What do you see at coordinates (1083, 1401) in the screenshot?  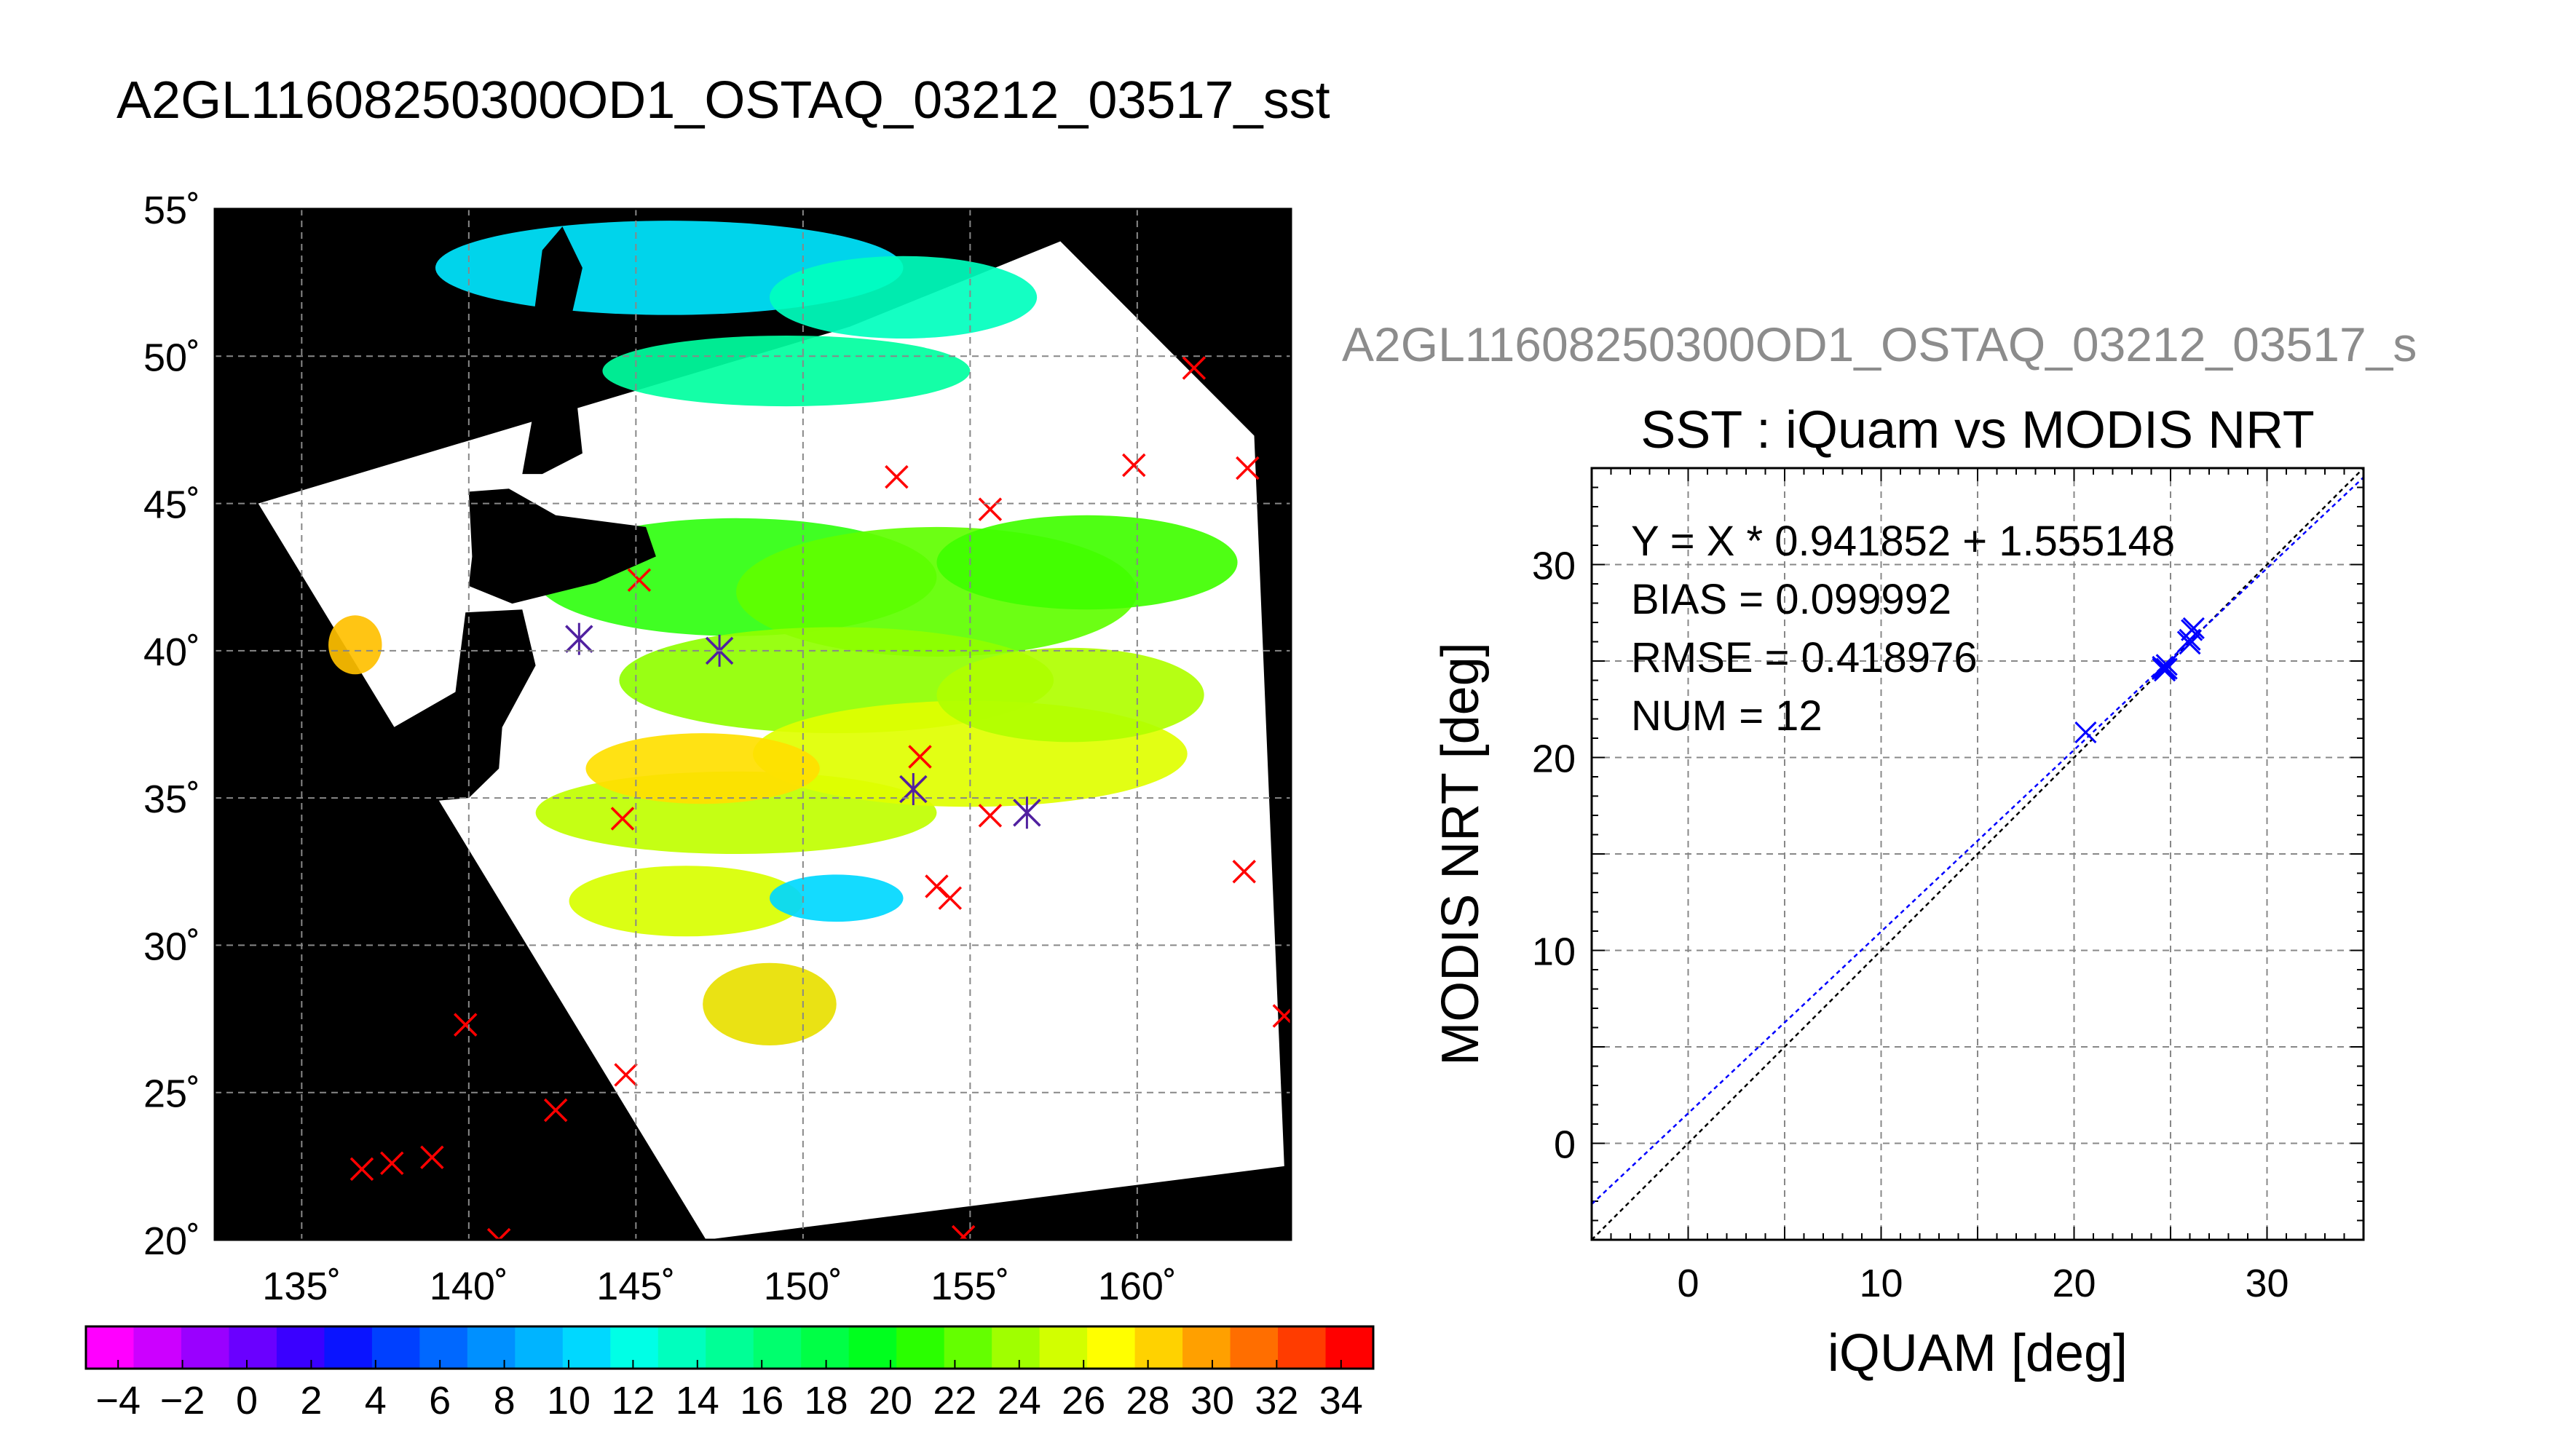 I see `colorbar-tick-label: 26` at bounding box center [1083, 1401].